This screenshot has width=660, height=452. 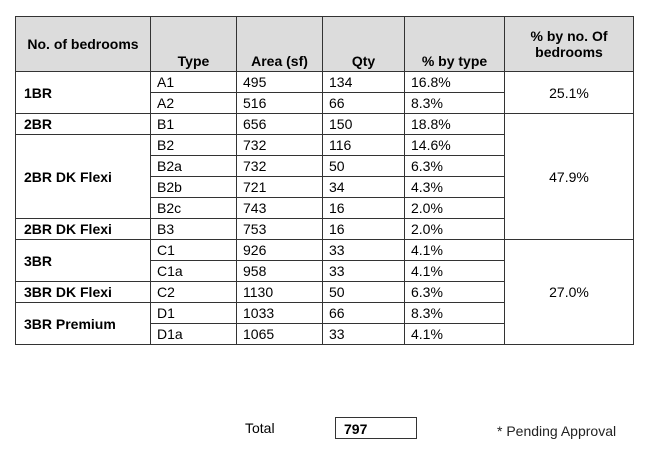 What do you see at coordinates (83, 92) in the screenshot?
I see `group-label: 1BR` at bounding box center [83, 92].